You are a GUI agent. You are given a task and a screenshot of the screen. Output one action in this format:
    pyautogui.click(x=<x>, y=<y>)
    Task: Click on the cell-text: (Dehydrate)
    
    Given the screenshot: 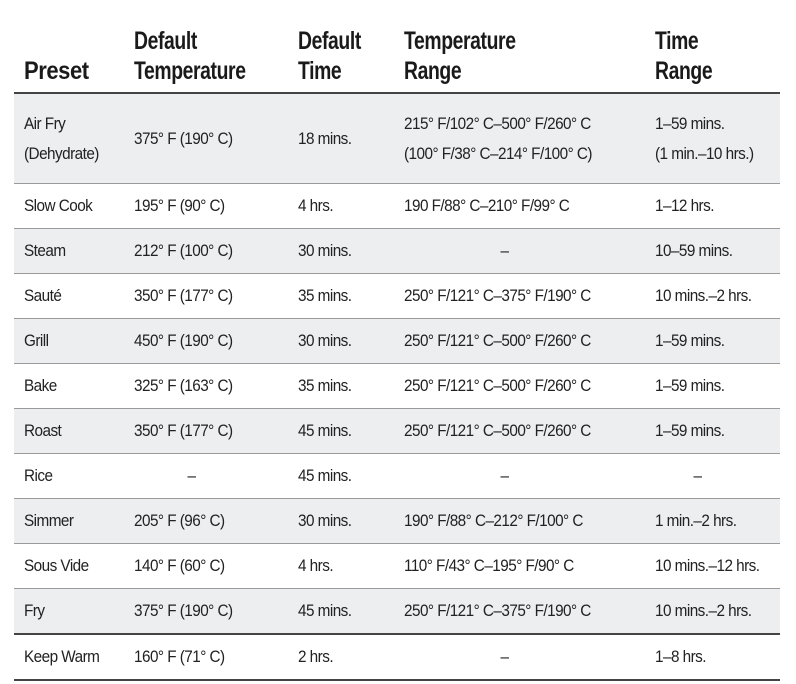 What is the action you would take?
    pyautogui.click(x=61, y=153)
    